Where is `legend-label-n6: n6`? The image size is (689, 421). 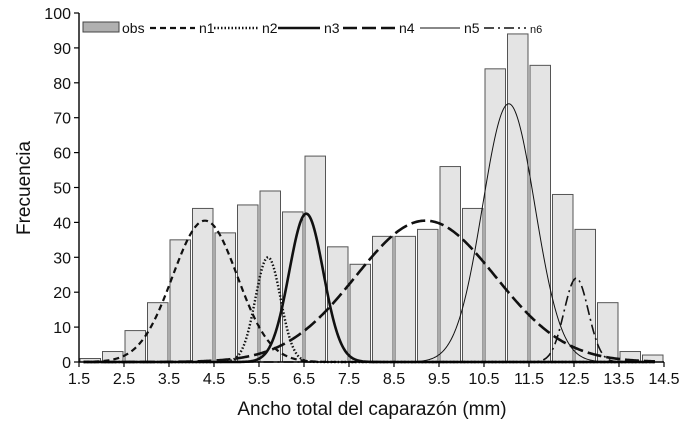
legend-label-n6: n6 is located at coordinates (536, 30).